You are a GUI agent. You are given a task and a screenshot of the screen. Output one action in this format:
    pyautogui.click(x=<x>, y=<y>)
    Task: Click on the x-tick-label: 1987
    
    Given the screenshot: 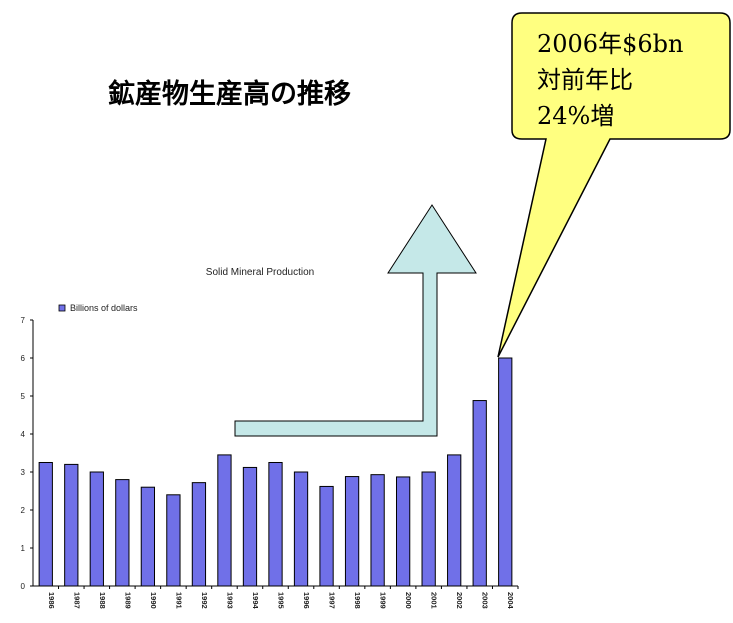 What is the action you would take?
    pyautogui.click(x=76, y=600)
    